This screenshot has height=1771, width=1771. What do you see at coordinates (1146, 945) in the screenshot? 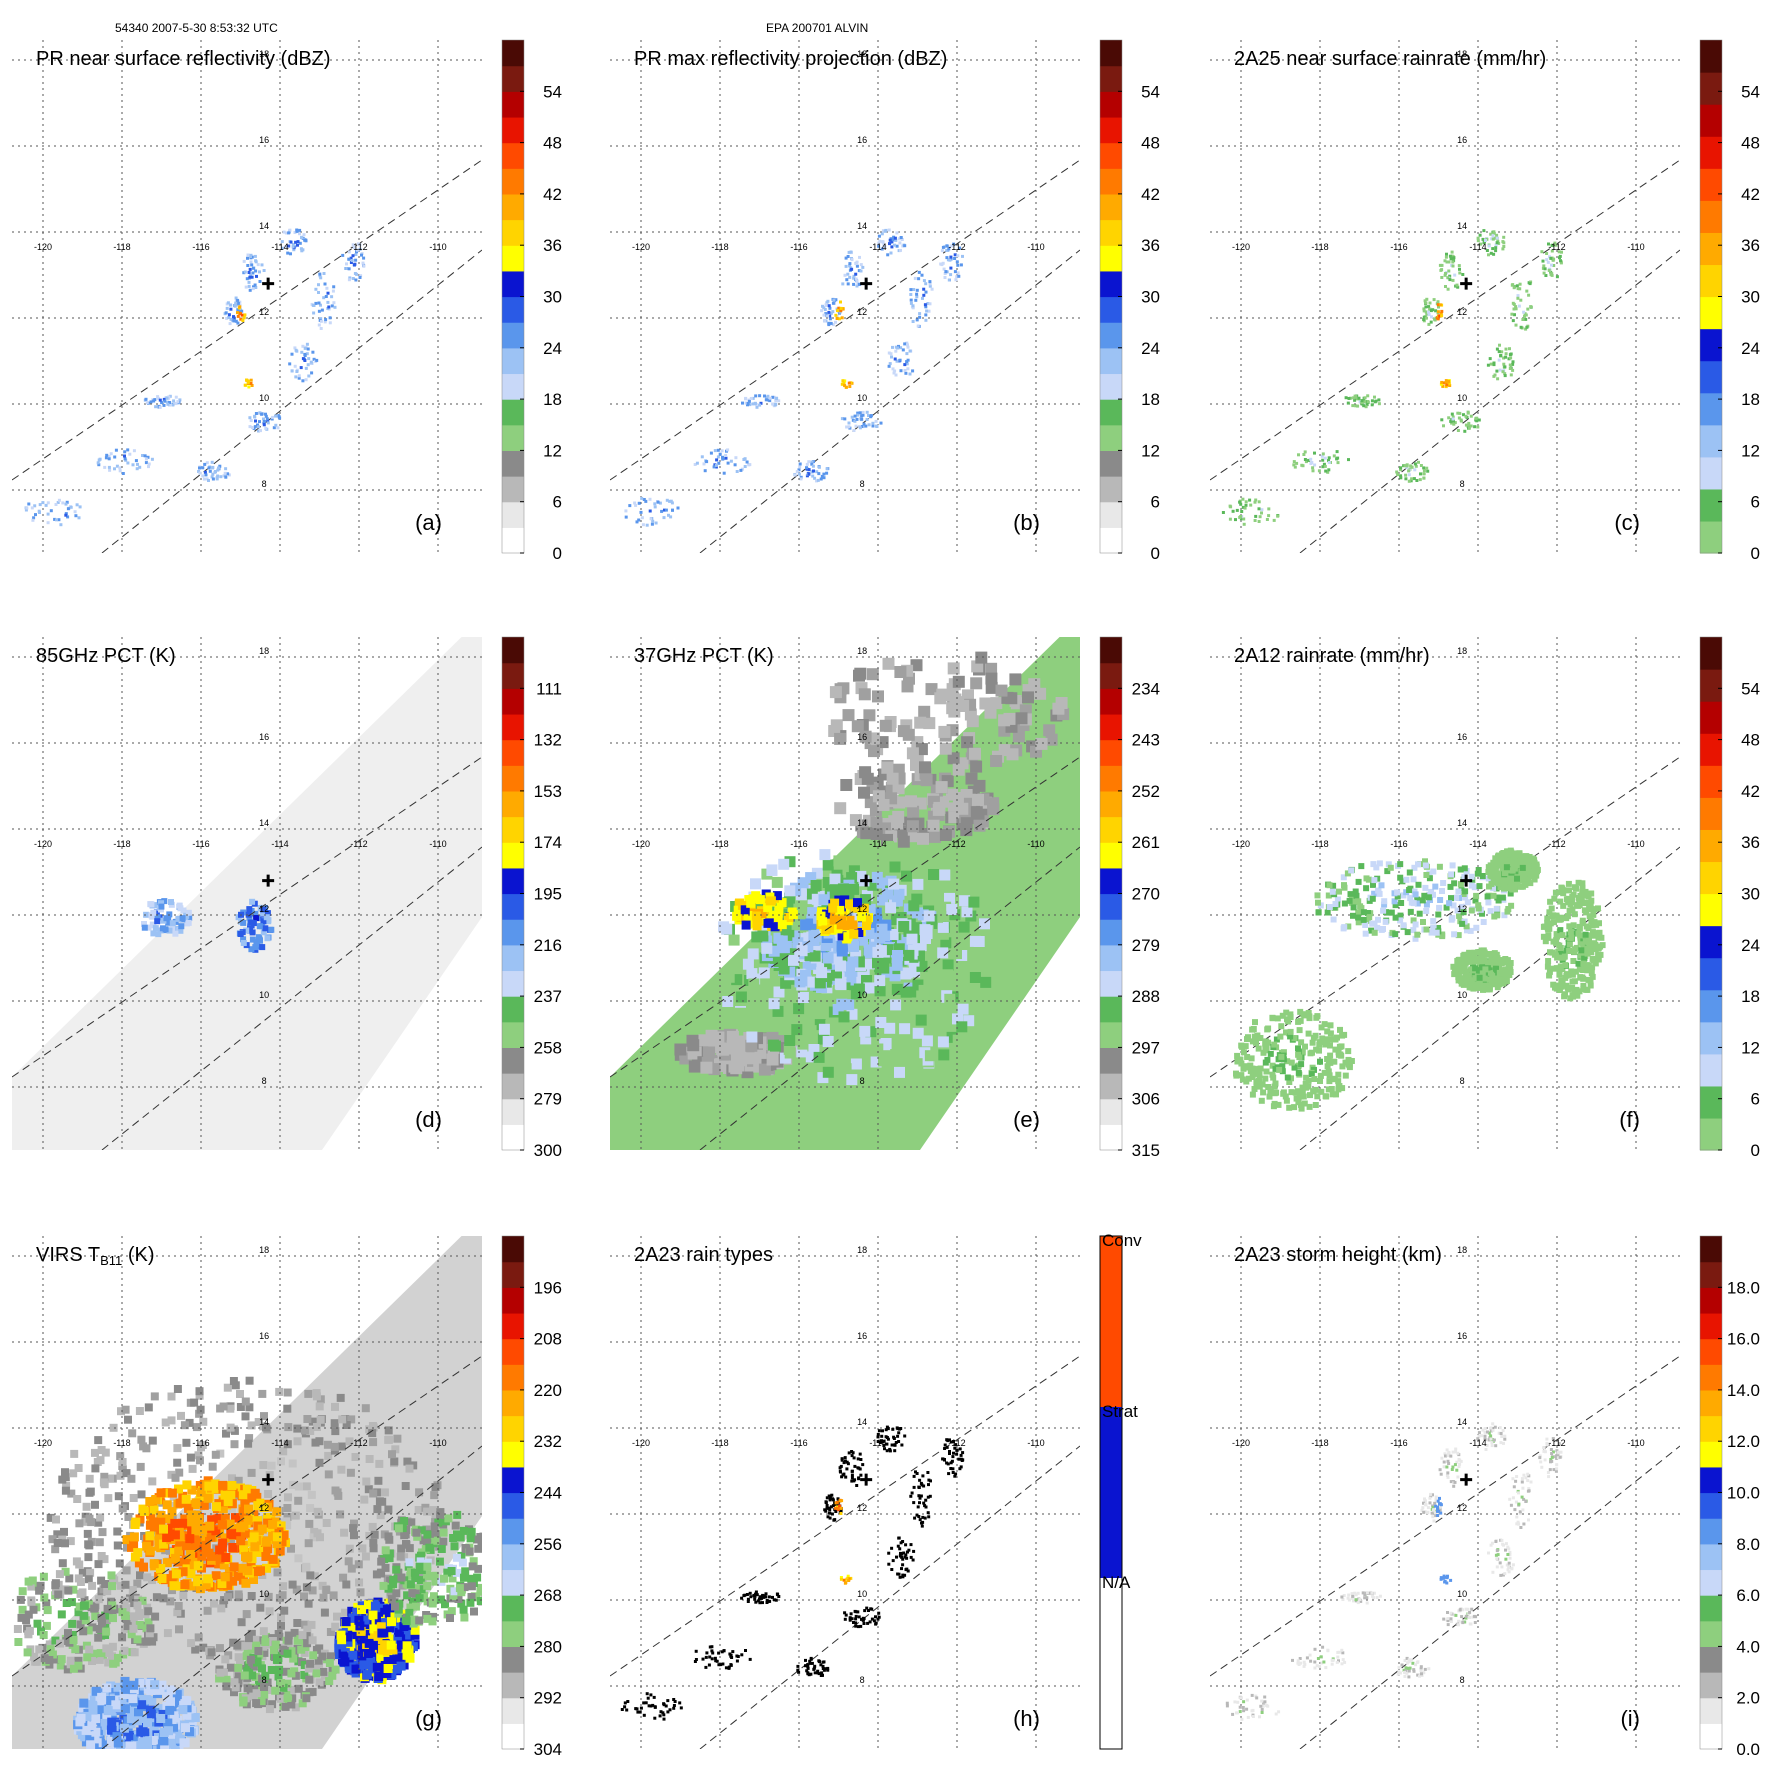
I see `colorbar-tick-label: 279` at bounding box center [1146, 945].